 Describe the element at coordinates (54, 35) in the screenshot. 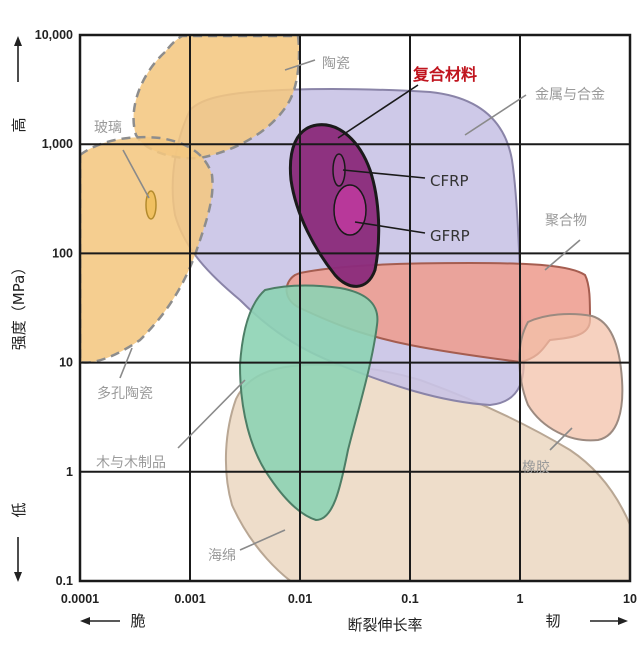

I see `y-tick-label: 10,000` at that location.